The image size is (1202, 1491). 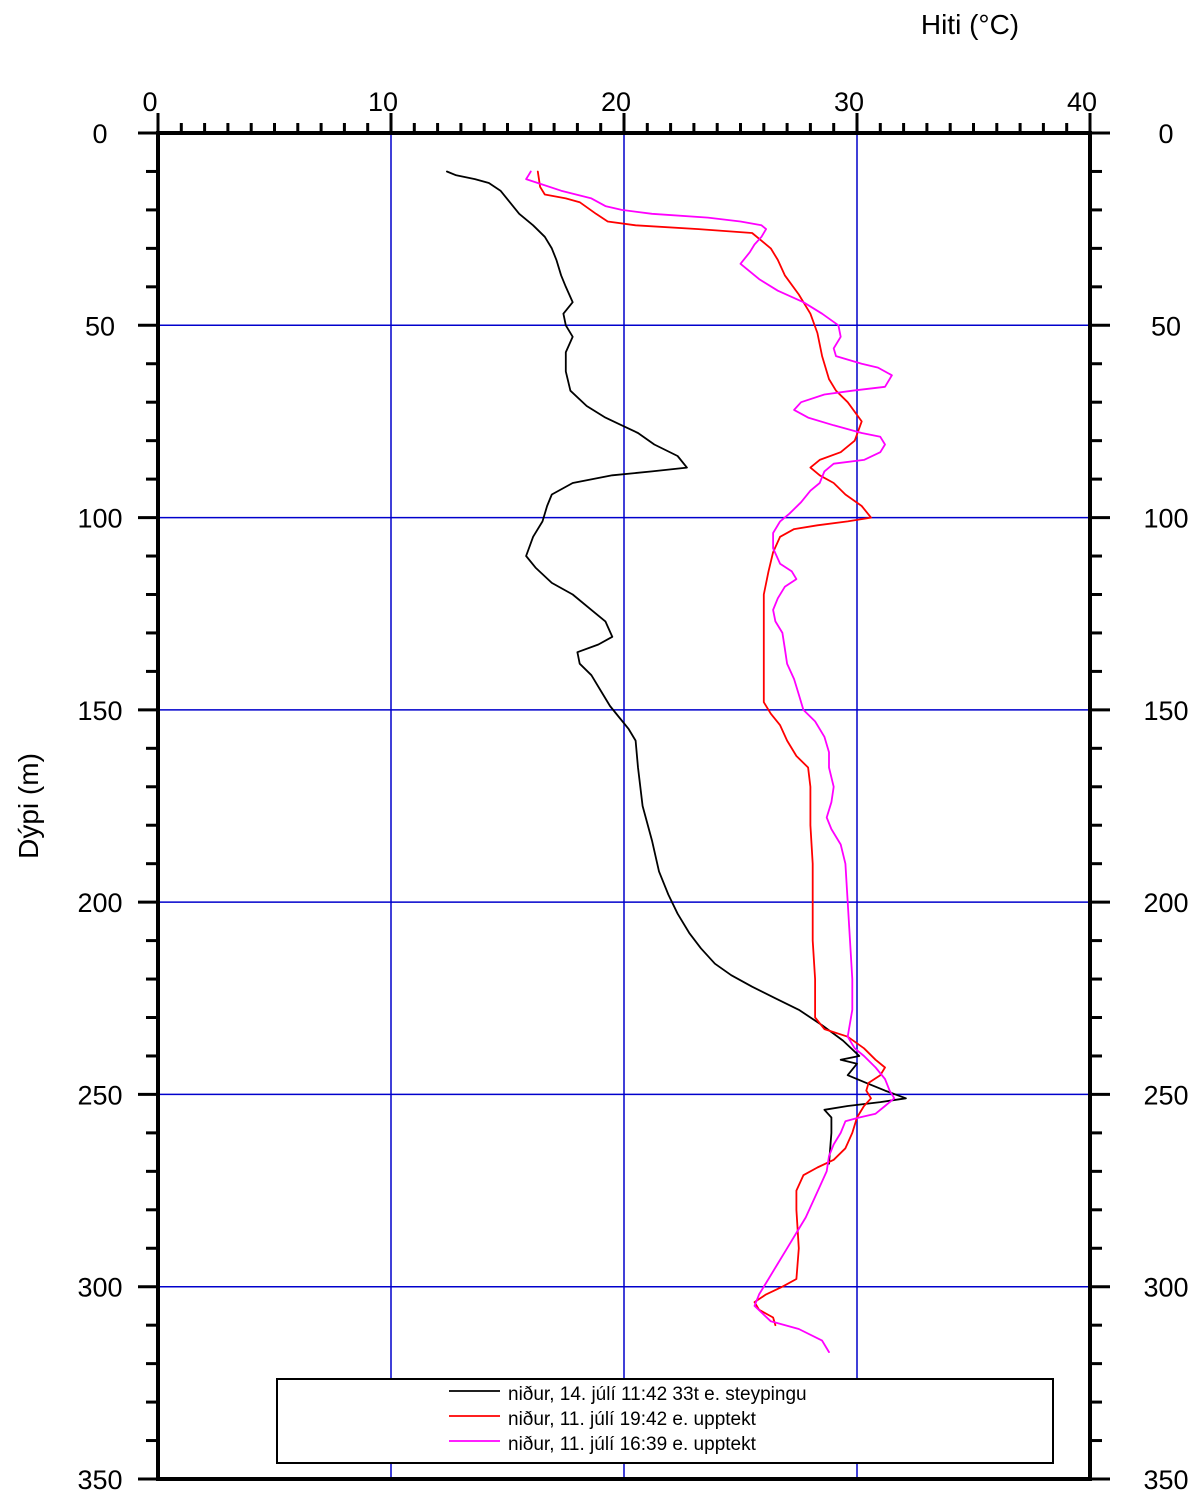 What do you see at coordinates (28, 806) in the screenshot?
I see `y-axis-label: Dýpi (m)` at bounding box center [28, 806].